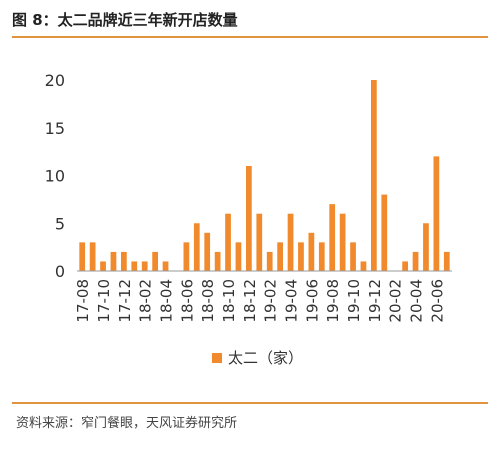 The width and height of the screenshot is (500, 450). I want to click on x-tick-label: 19-04, so click(292, 301).